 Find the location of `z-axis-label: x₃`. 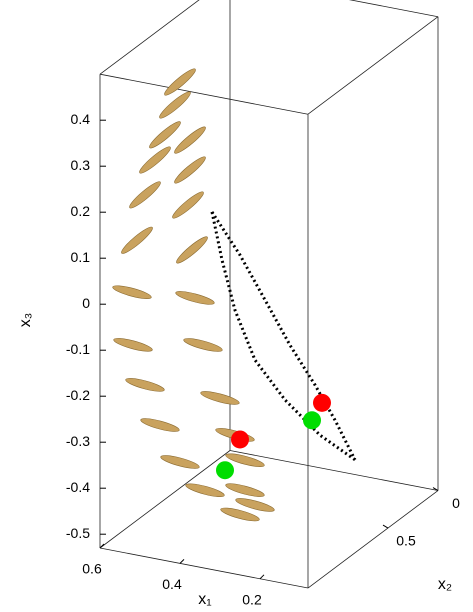

z-axis-label: x₃ is located at coordinates (25, 320).